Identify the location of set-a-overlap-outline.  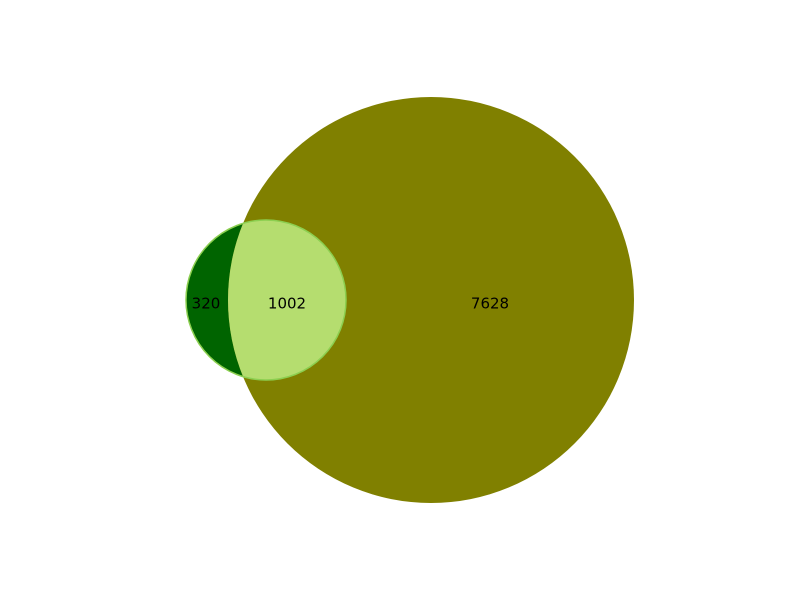
(266, 300).